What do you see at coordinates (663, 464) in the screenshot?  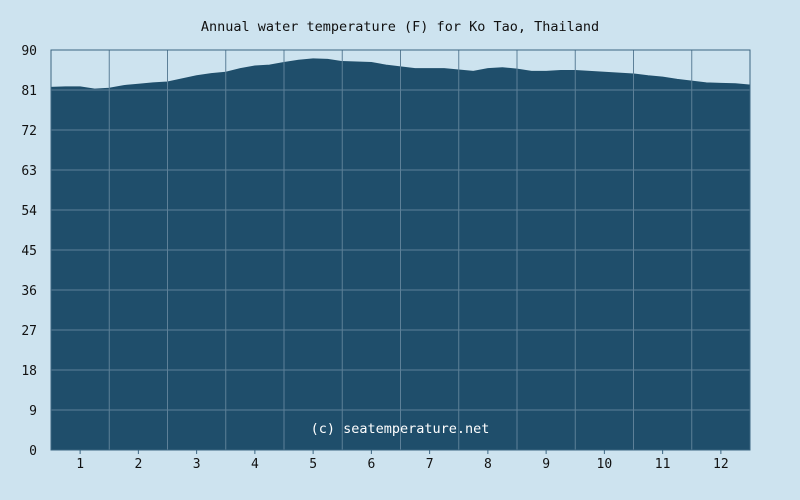 I see `x-tick-label: 11` at bounding box center [663, 464].